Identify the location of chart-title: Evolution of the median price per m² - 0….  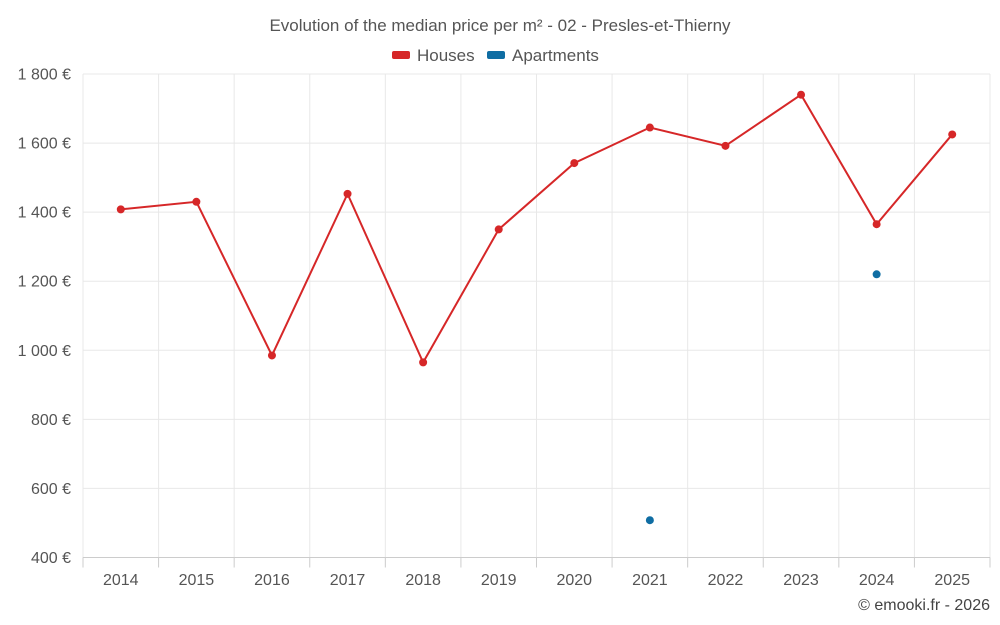
(500, 25).